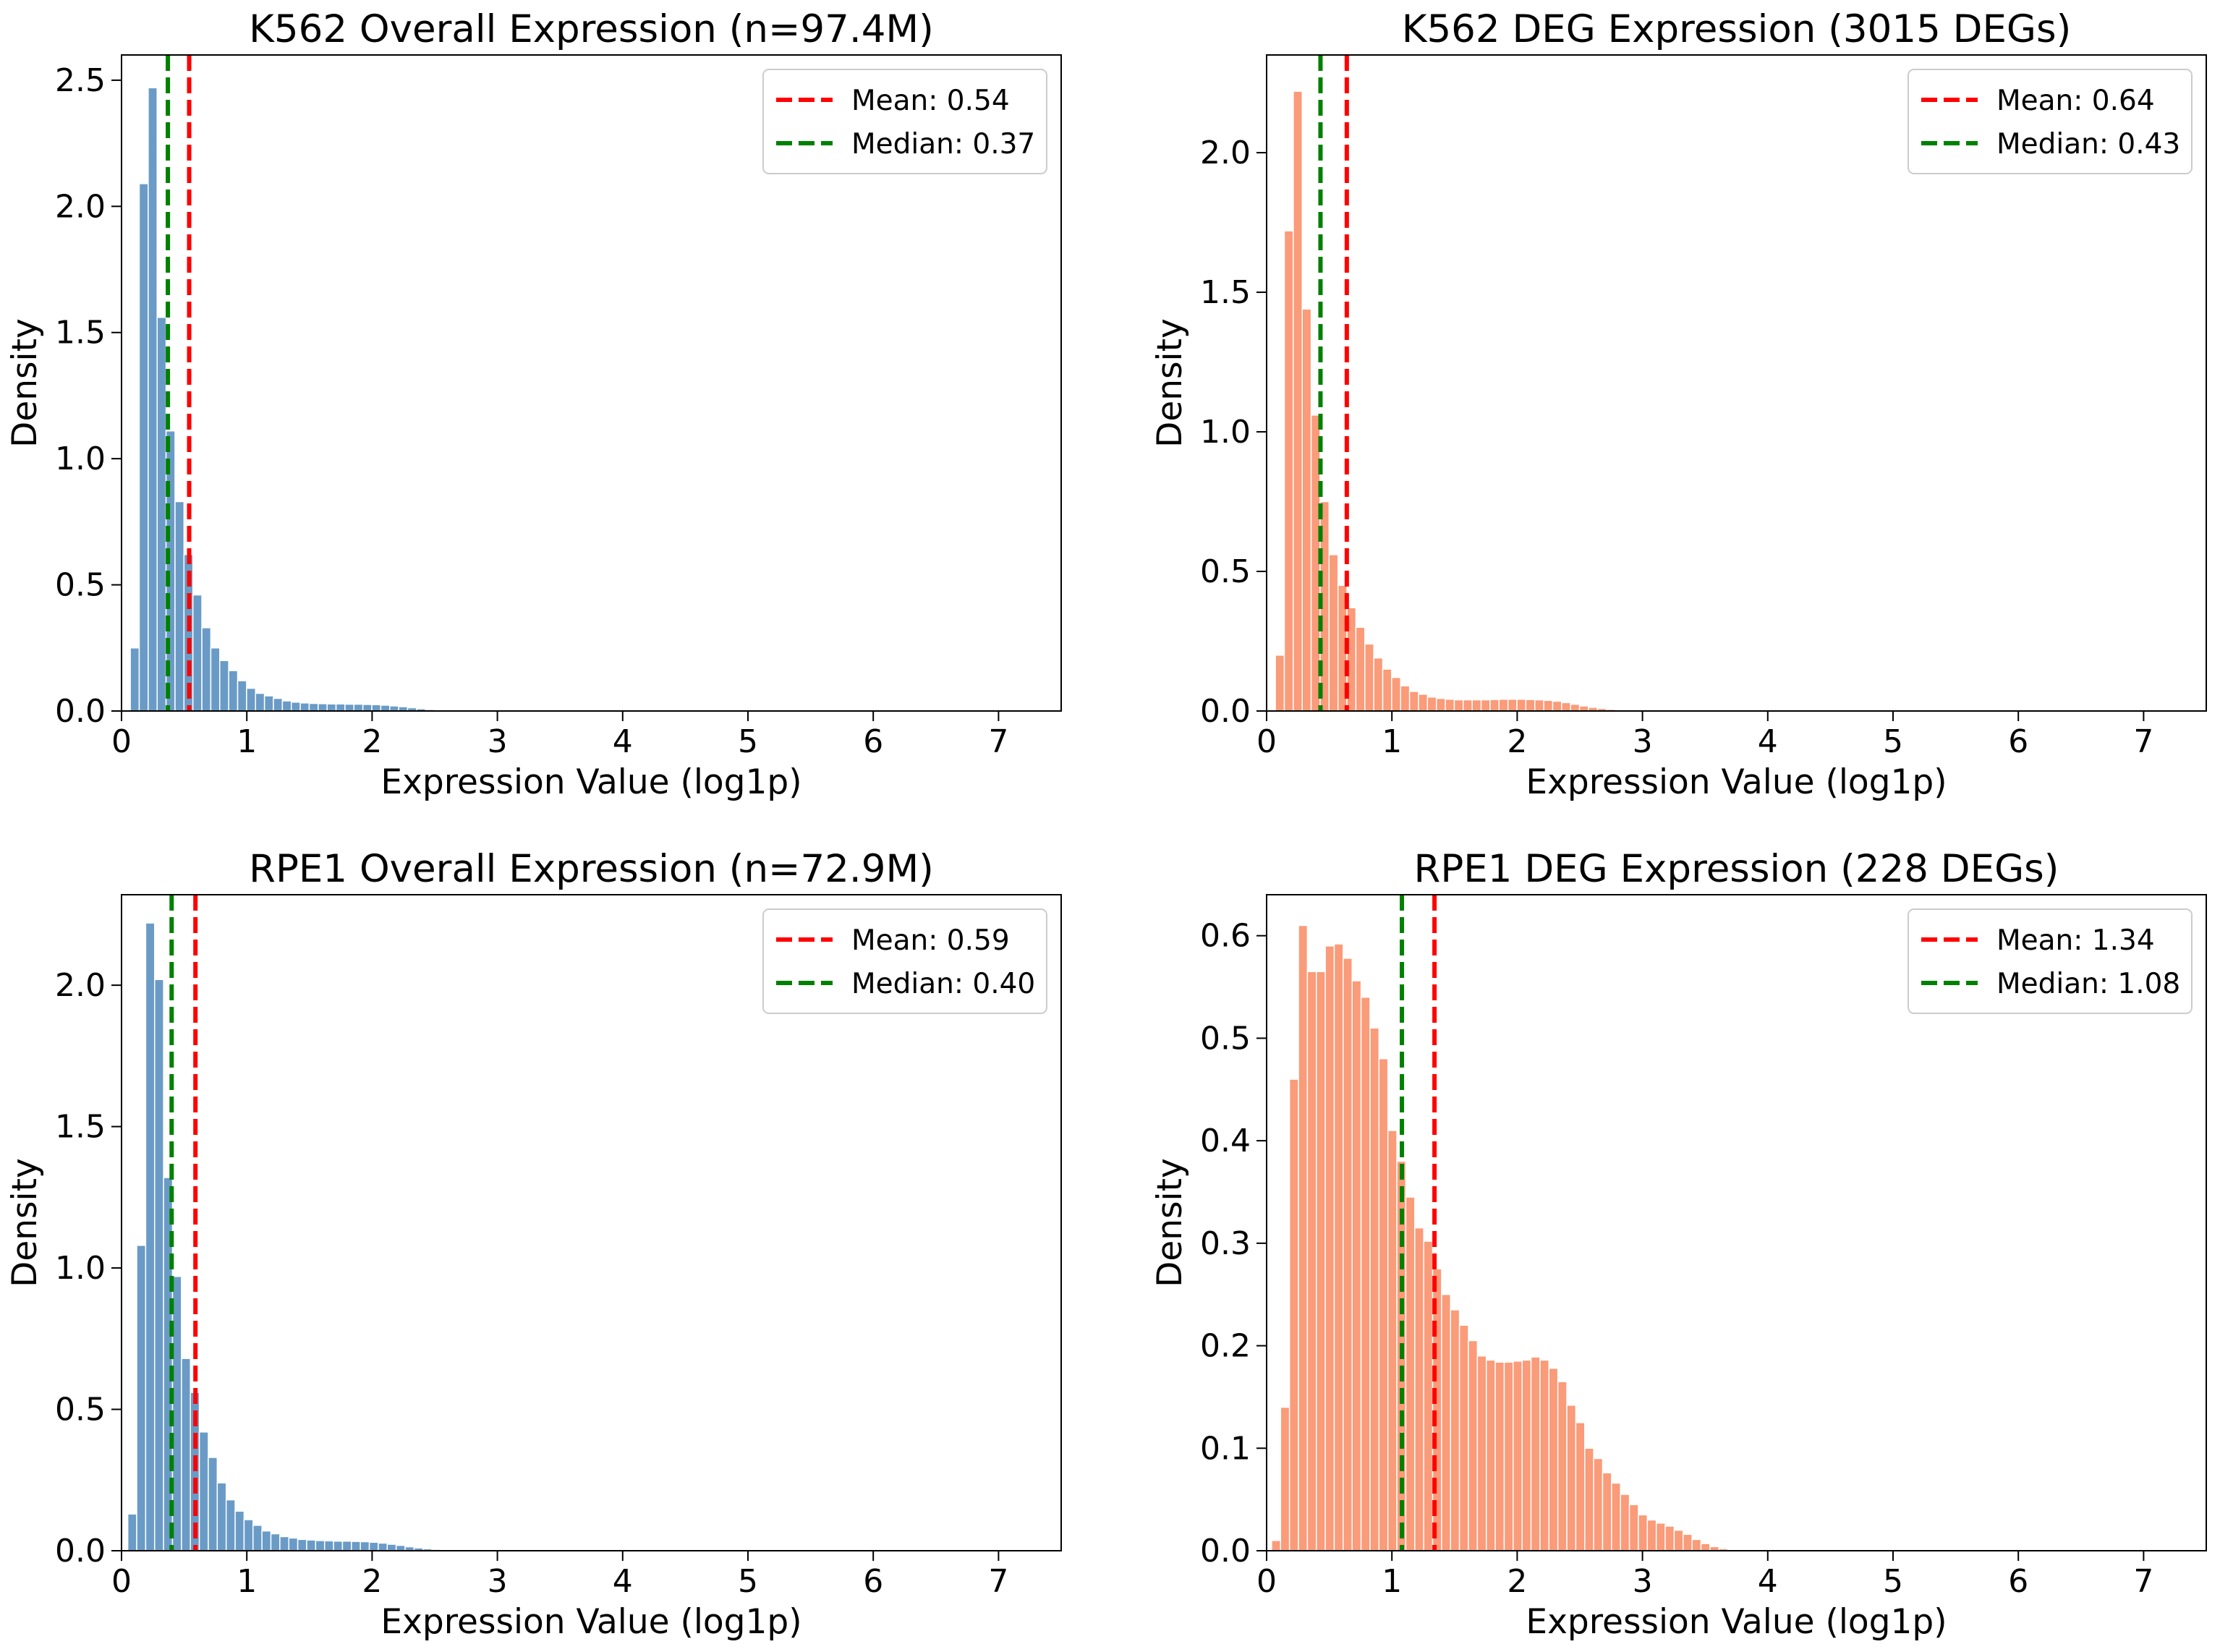 The height and width of the screenshot is (1652, 2220). What do you see at coordinates (904, 121) in the screenshot?
I see `legend: Mean: 0.54 Median: 0.37` at bounding box center [904, 121].